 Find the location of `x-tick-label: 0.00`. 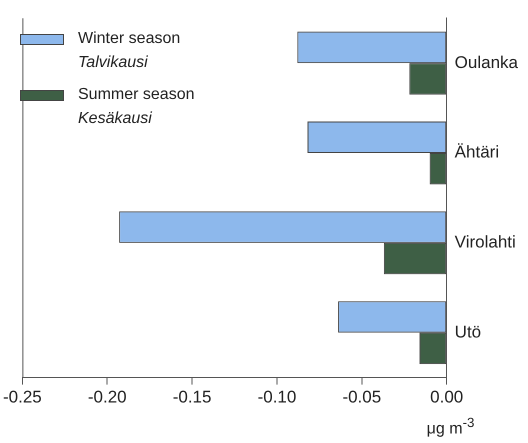

x-tick-label: 0.00 is located at coordinates (447, 396).